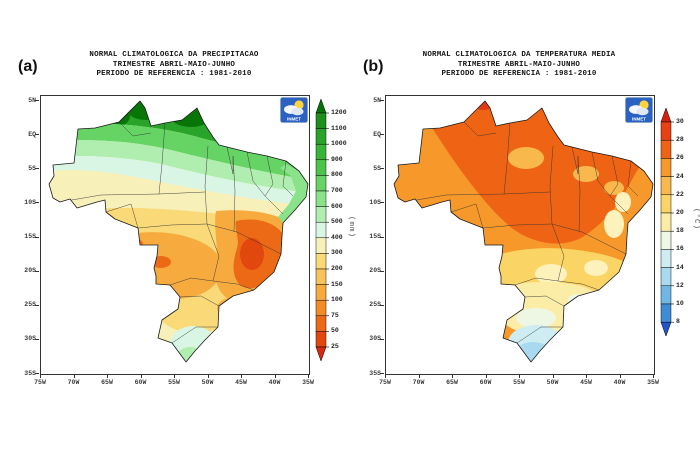  I want to click on x-tick-label: 70W, so click(418, 382).